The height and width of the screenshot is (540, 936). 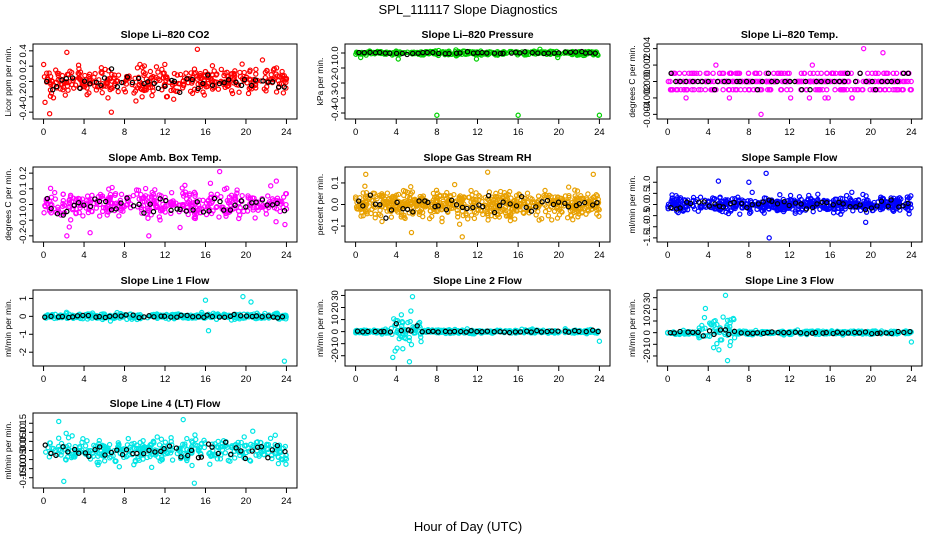 What do you see at coordinates (647, 193) in the screenshot?
I see `y-tick-label: 0.5` at bounding box center [647, 193].